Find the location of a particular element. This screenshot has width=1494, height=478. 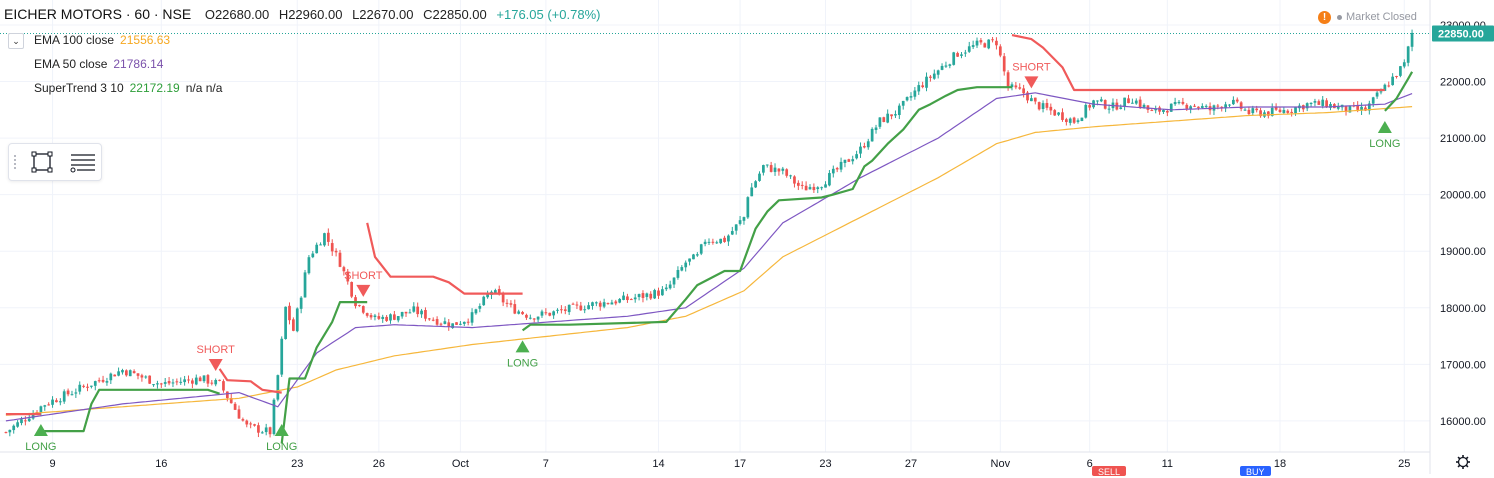

legend-ema50: EMA 50 close 21786.14 is located at coordinates (98, 64).